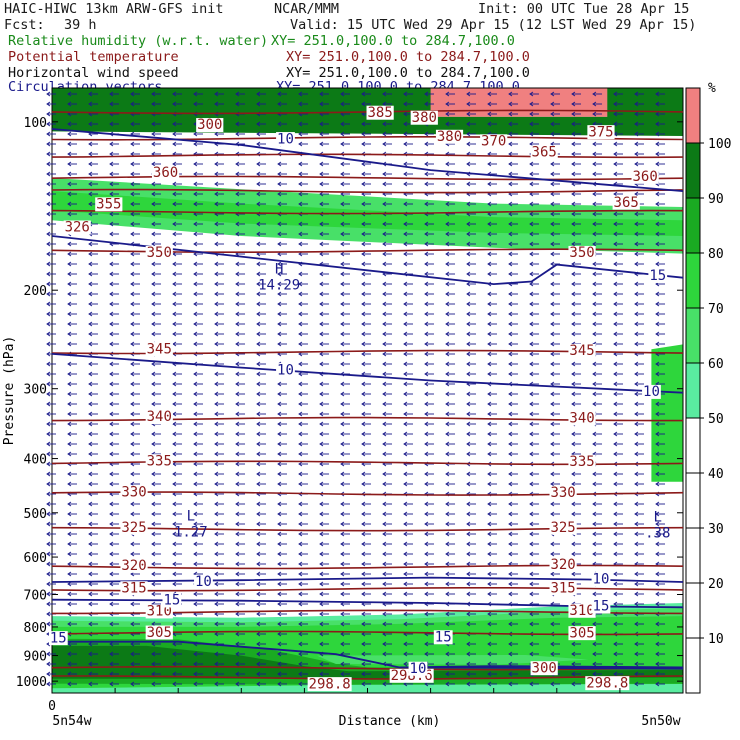  What do you see at coordinates (544, 668) in the screenshot?
I see `theta-label-32: 300` at bounding box center [544, 668].